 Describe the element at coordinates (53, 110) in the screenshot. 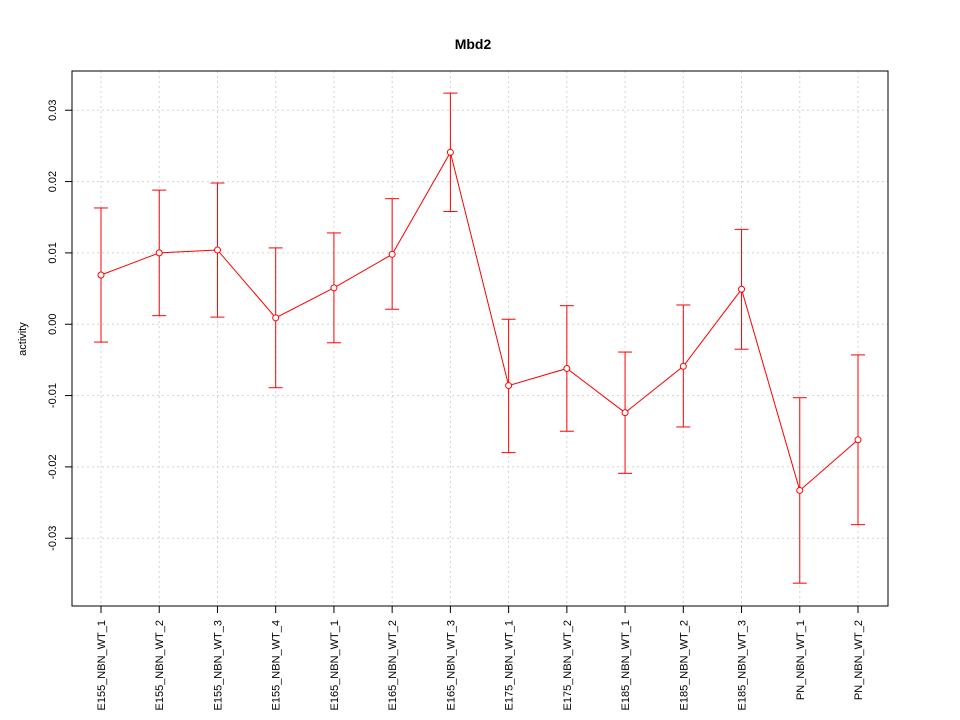

I see `y-tick-label: 0.03` at that location.